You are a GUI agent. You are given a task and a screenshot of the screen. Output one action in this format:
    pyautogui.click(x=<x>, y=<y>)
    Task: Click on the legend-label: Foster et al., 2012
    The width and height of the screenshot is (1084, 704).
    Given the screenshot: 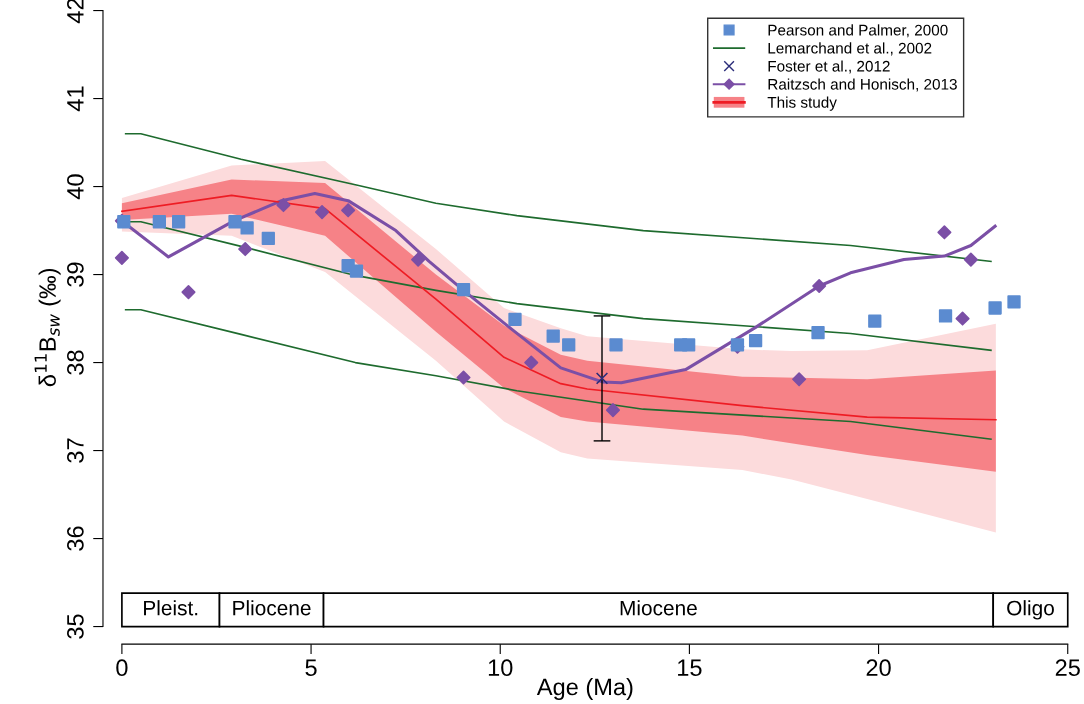 What is the action you would take?
    pyautogui.click(x=829, y=67)
    